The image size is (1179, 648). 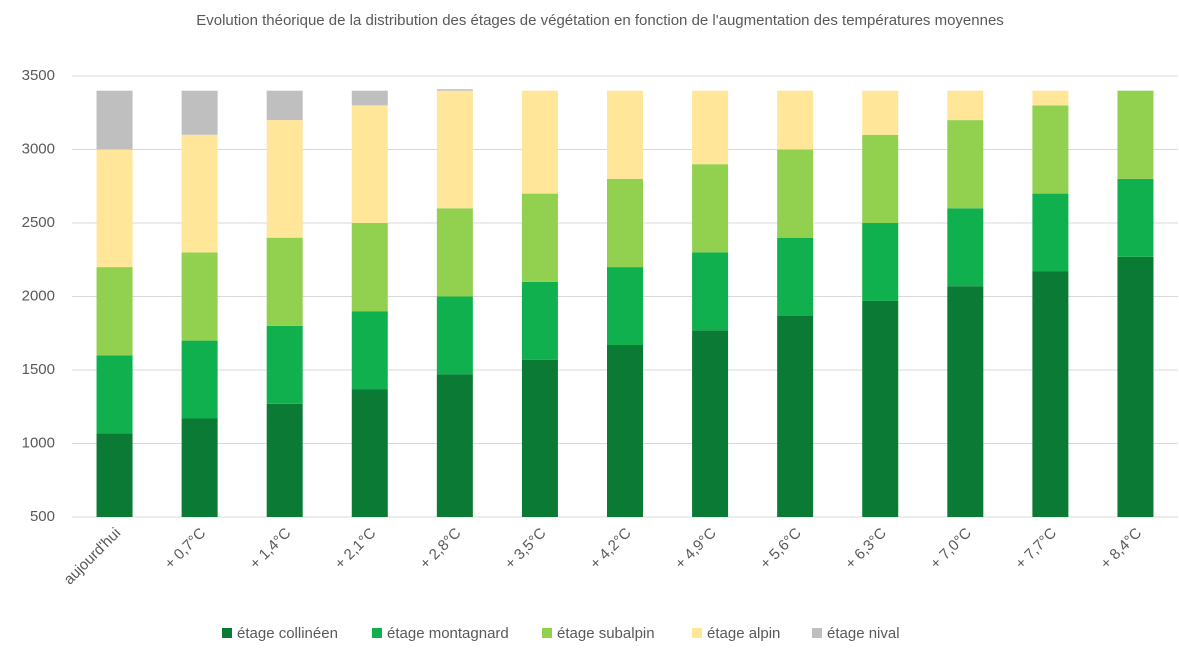 I want to click on x-tick-label: + 4,9°C, so click(x=696, y=549).